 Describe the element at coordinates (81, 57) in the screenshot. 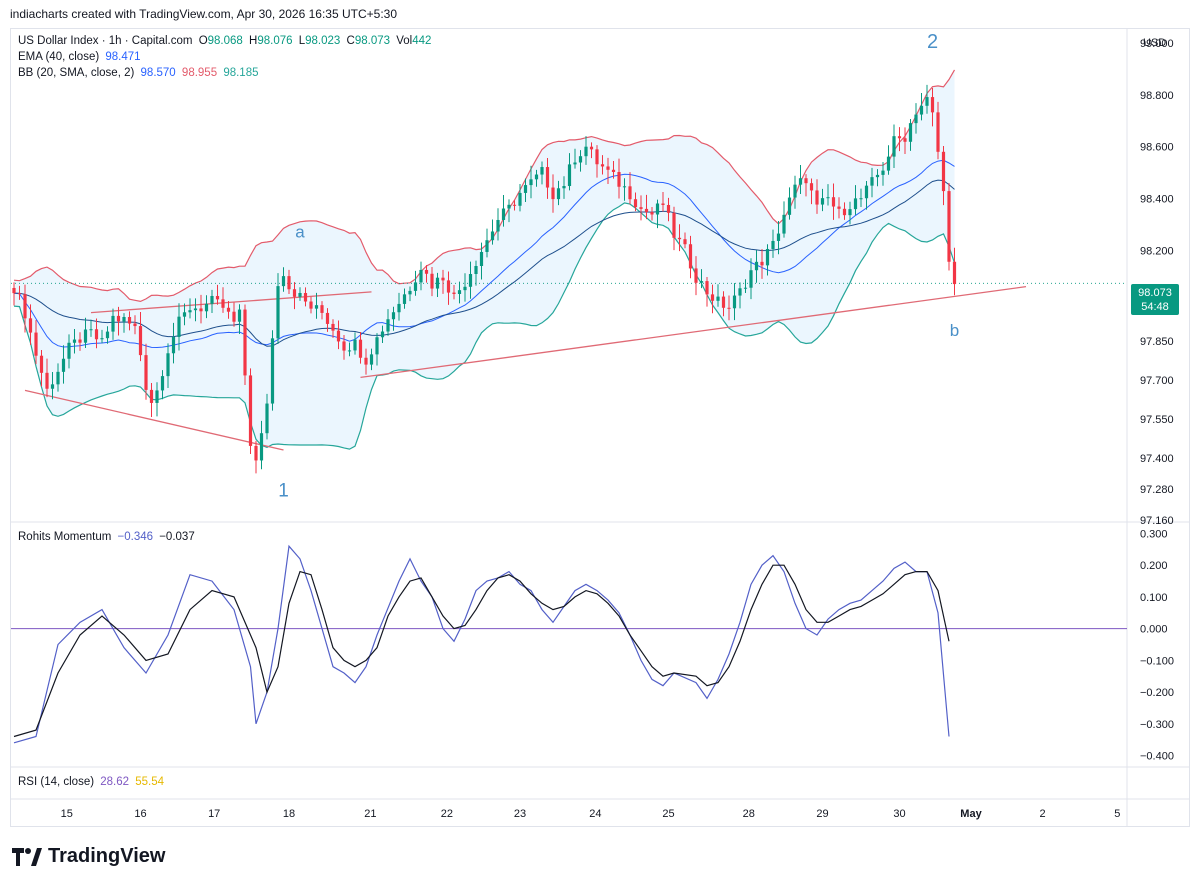

I see `ema-legend: EMA (40, close) 98.471` at that location.